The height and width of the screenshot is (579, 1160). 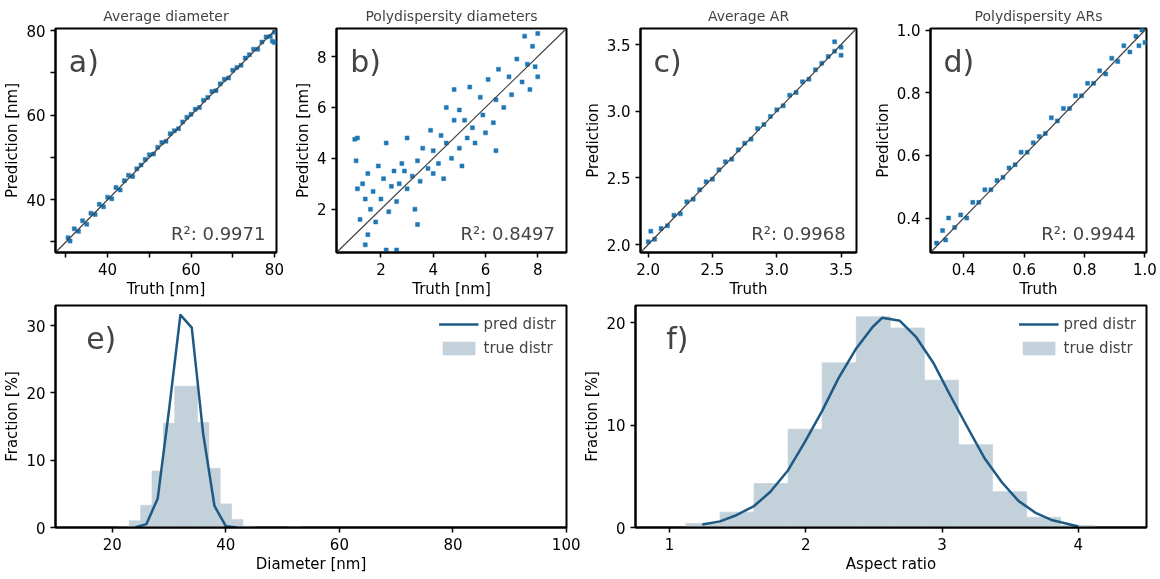 I want to click on x-tick-label: 3.0, so click(x=776, y=269).